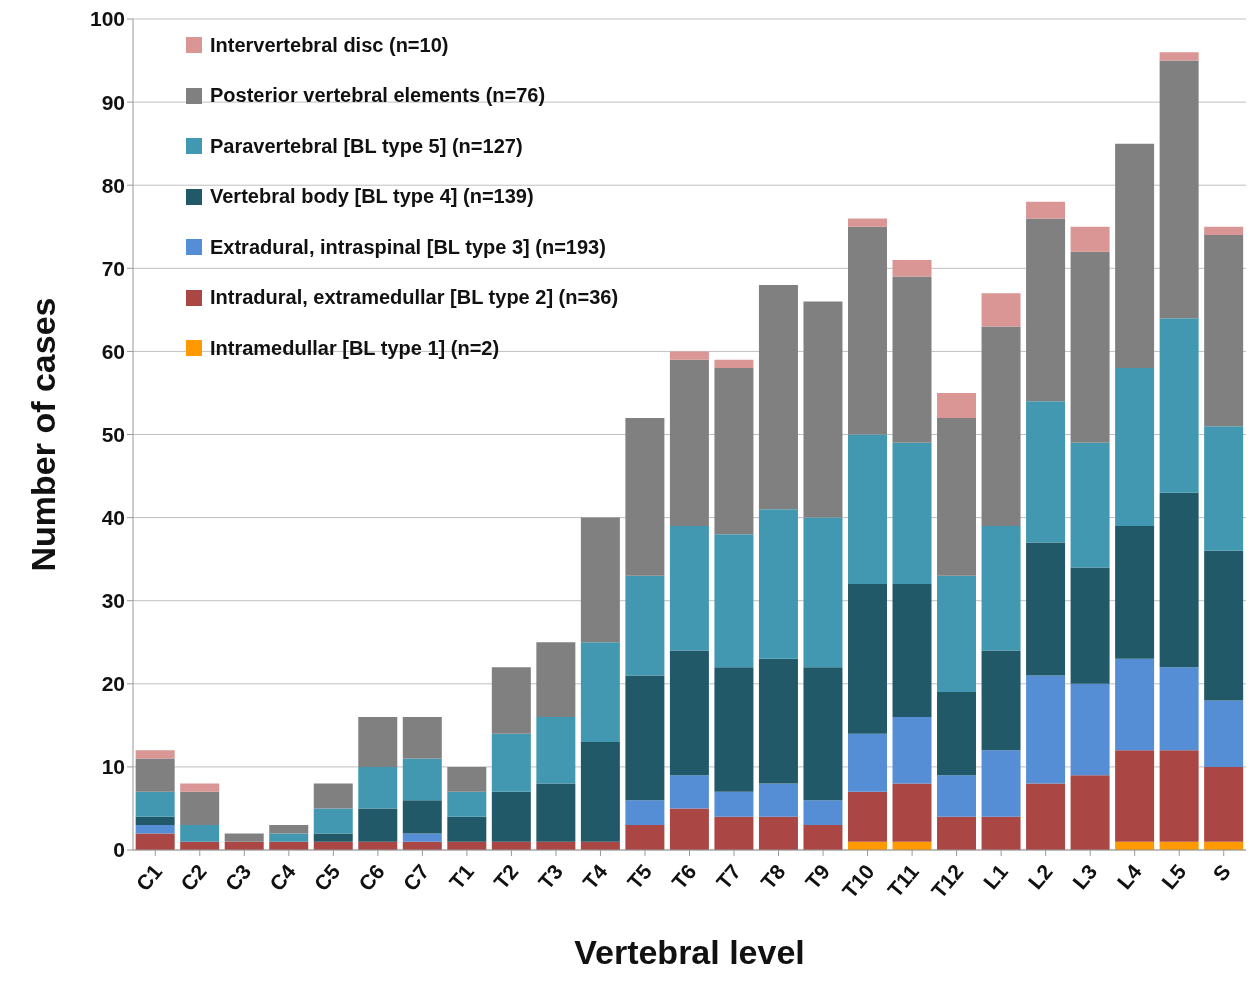 The image size is (1254, 988). What do you see at coordinates (113, 601) in the screenshot?
I see `y-tick-label: 30` at bounding box center [113, 601].